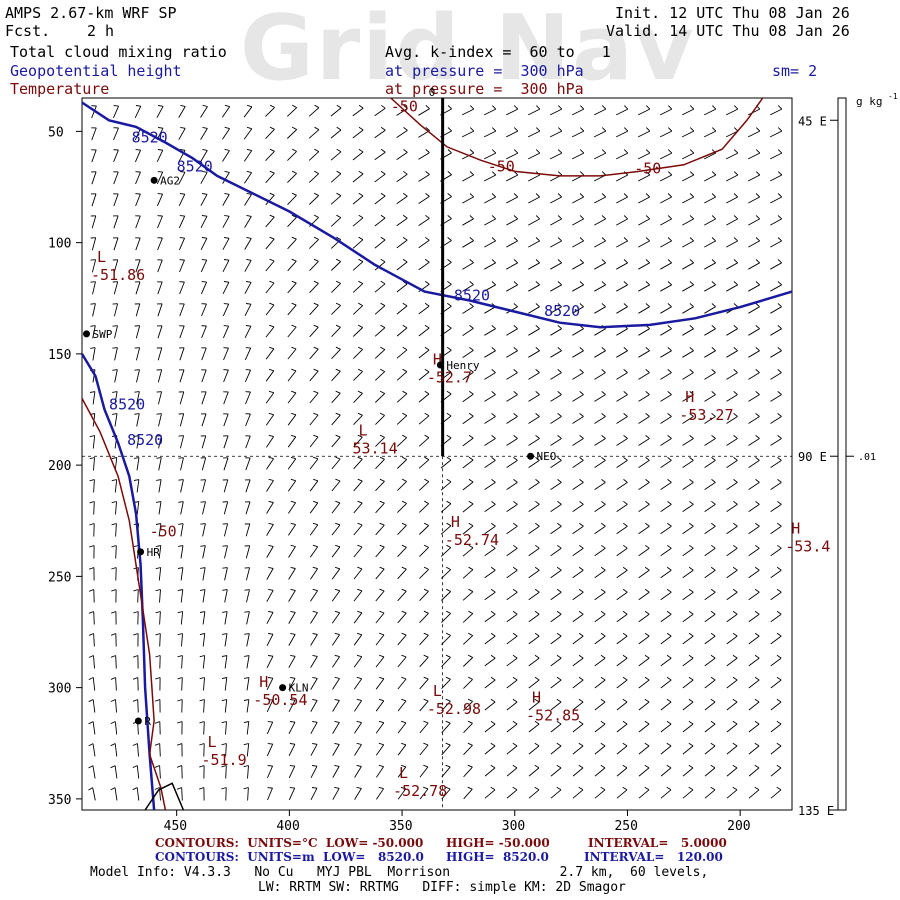  Describe the element at coordinates (893, 96) in the screenshot. I see `colorbar-unit-exponent: -1` at that location.